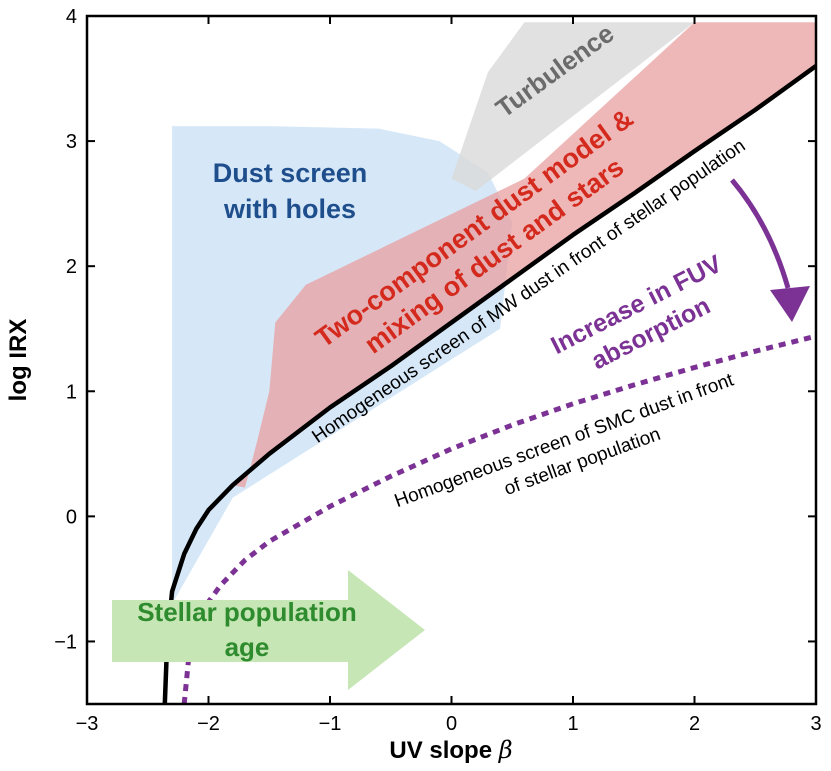 This screenshot has width=831, height=771. I want to click on age-label-line1: Stellar population, so click(247, 612).